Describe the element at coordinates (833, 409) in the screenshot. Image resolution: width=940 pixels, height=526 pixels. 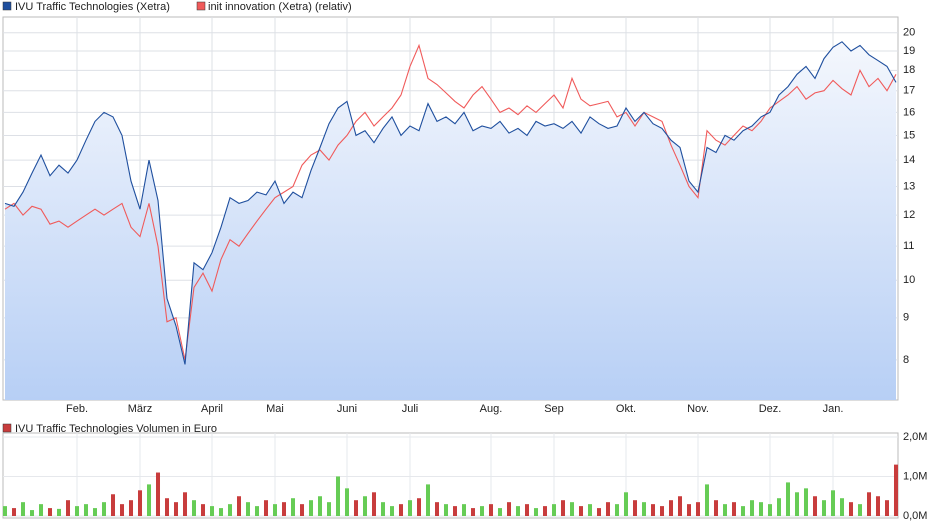
I see `x-tick-label: Jan.` at that location.